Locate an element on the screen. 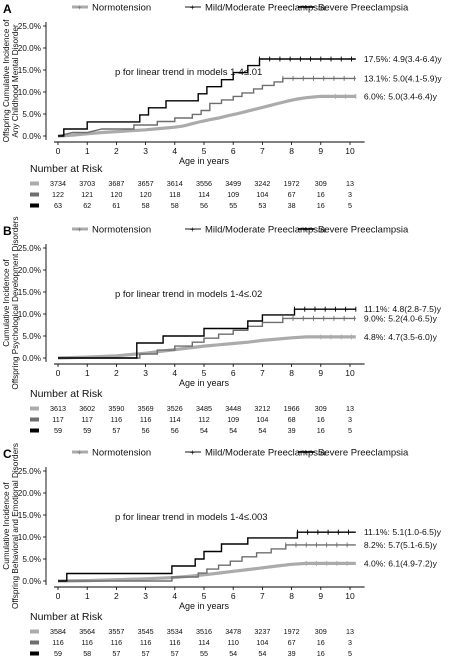 Image resolution: width=474 pixels, height=667 pixels. y-tick-label: 10.0% is located at coordinates (29, 314).